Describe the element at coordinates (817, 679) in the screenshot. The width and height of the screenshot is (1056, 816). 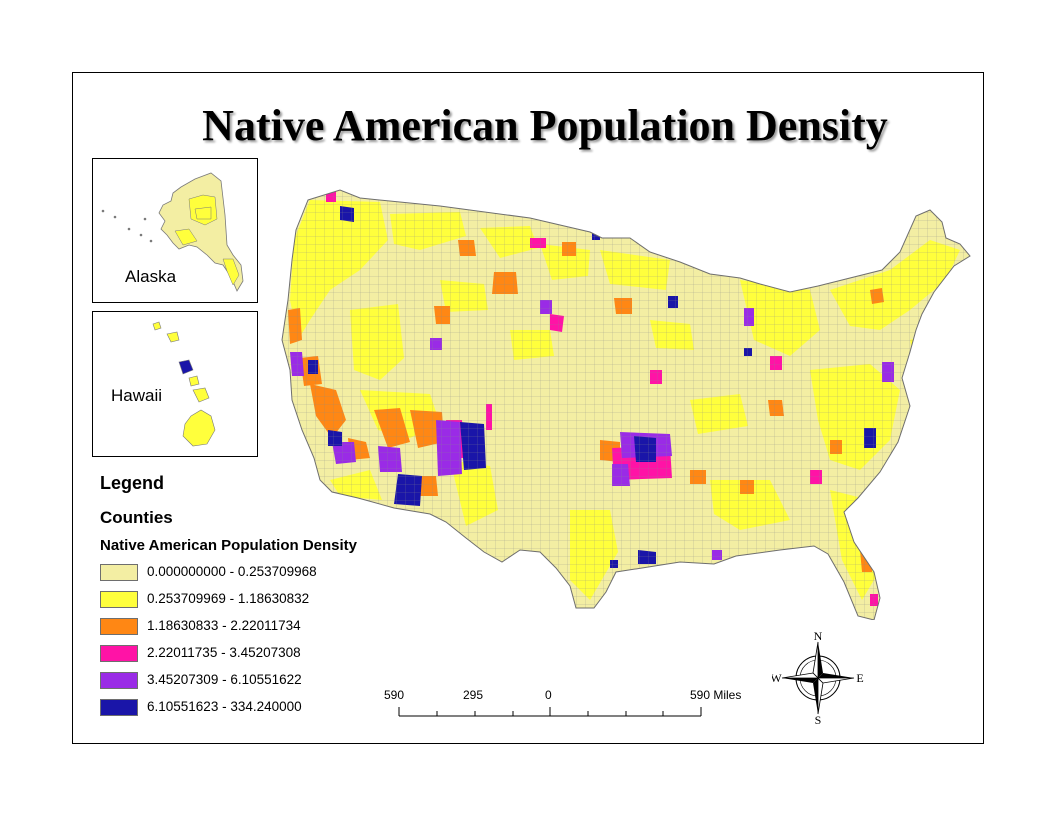
I see `compass-rose-icon: N S E W` at that location.